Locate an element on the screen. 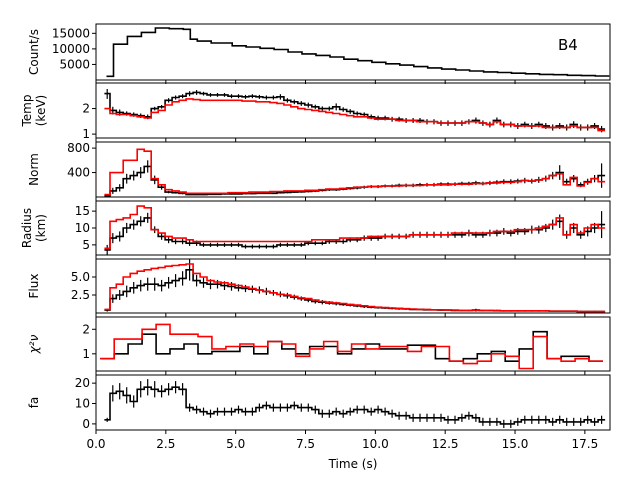 Image resolution: width=640 pixels, height=484 pixels. x-tick-label: 17.5 is located at coordinates (584, 444).